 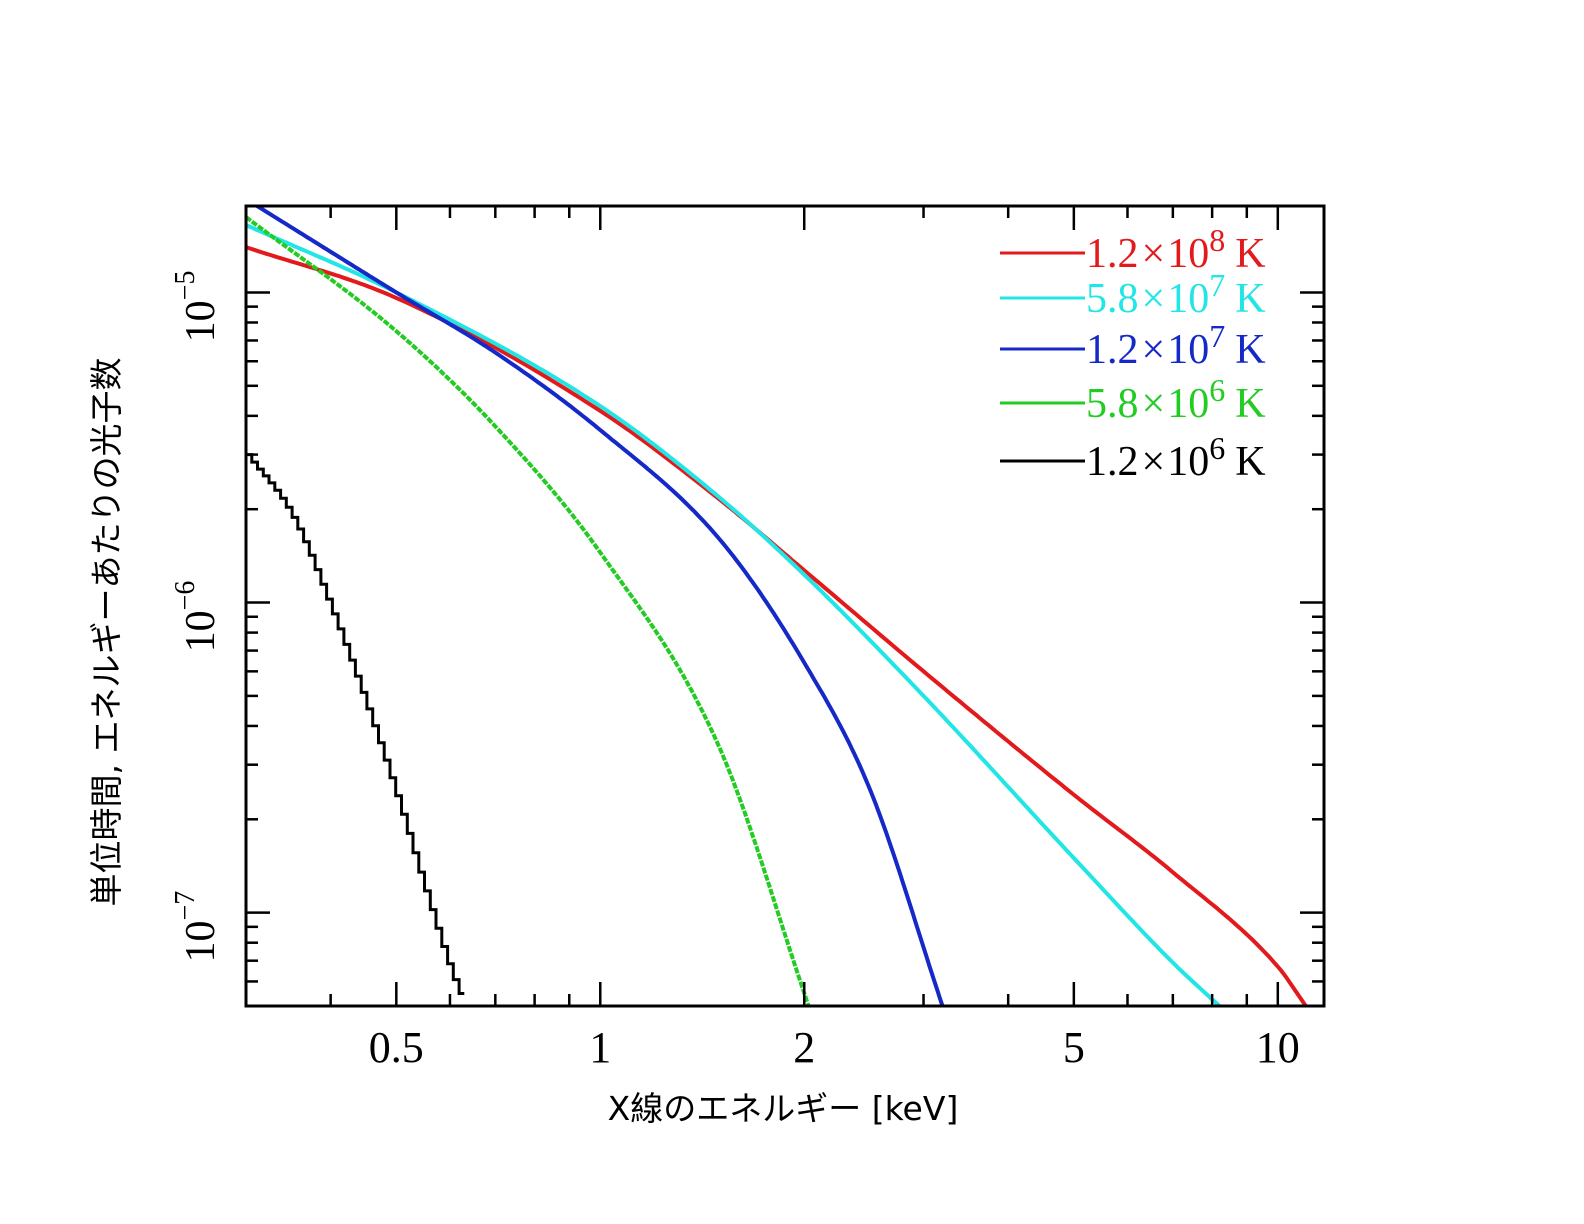 I want to click on y-tick-labels: 10−710−610−5, so click(x=197, y=617).